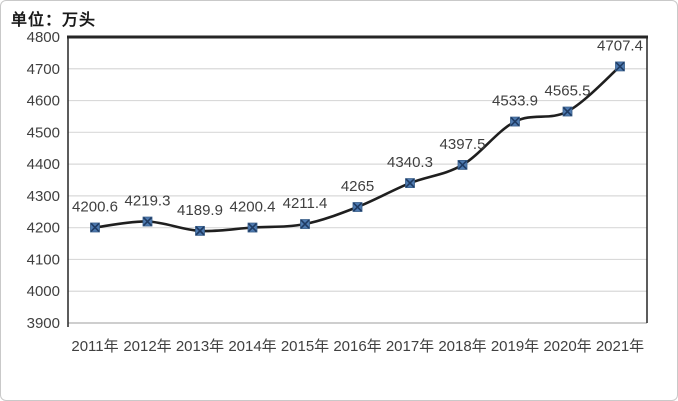 Image resolution: width=678 pixels, height=401 pixels. I want to click on y-tick-label: 3900, so click(43, 323).